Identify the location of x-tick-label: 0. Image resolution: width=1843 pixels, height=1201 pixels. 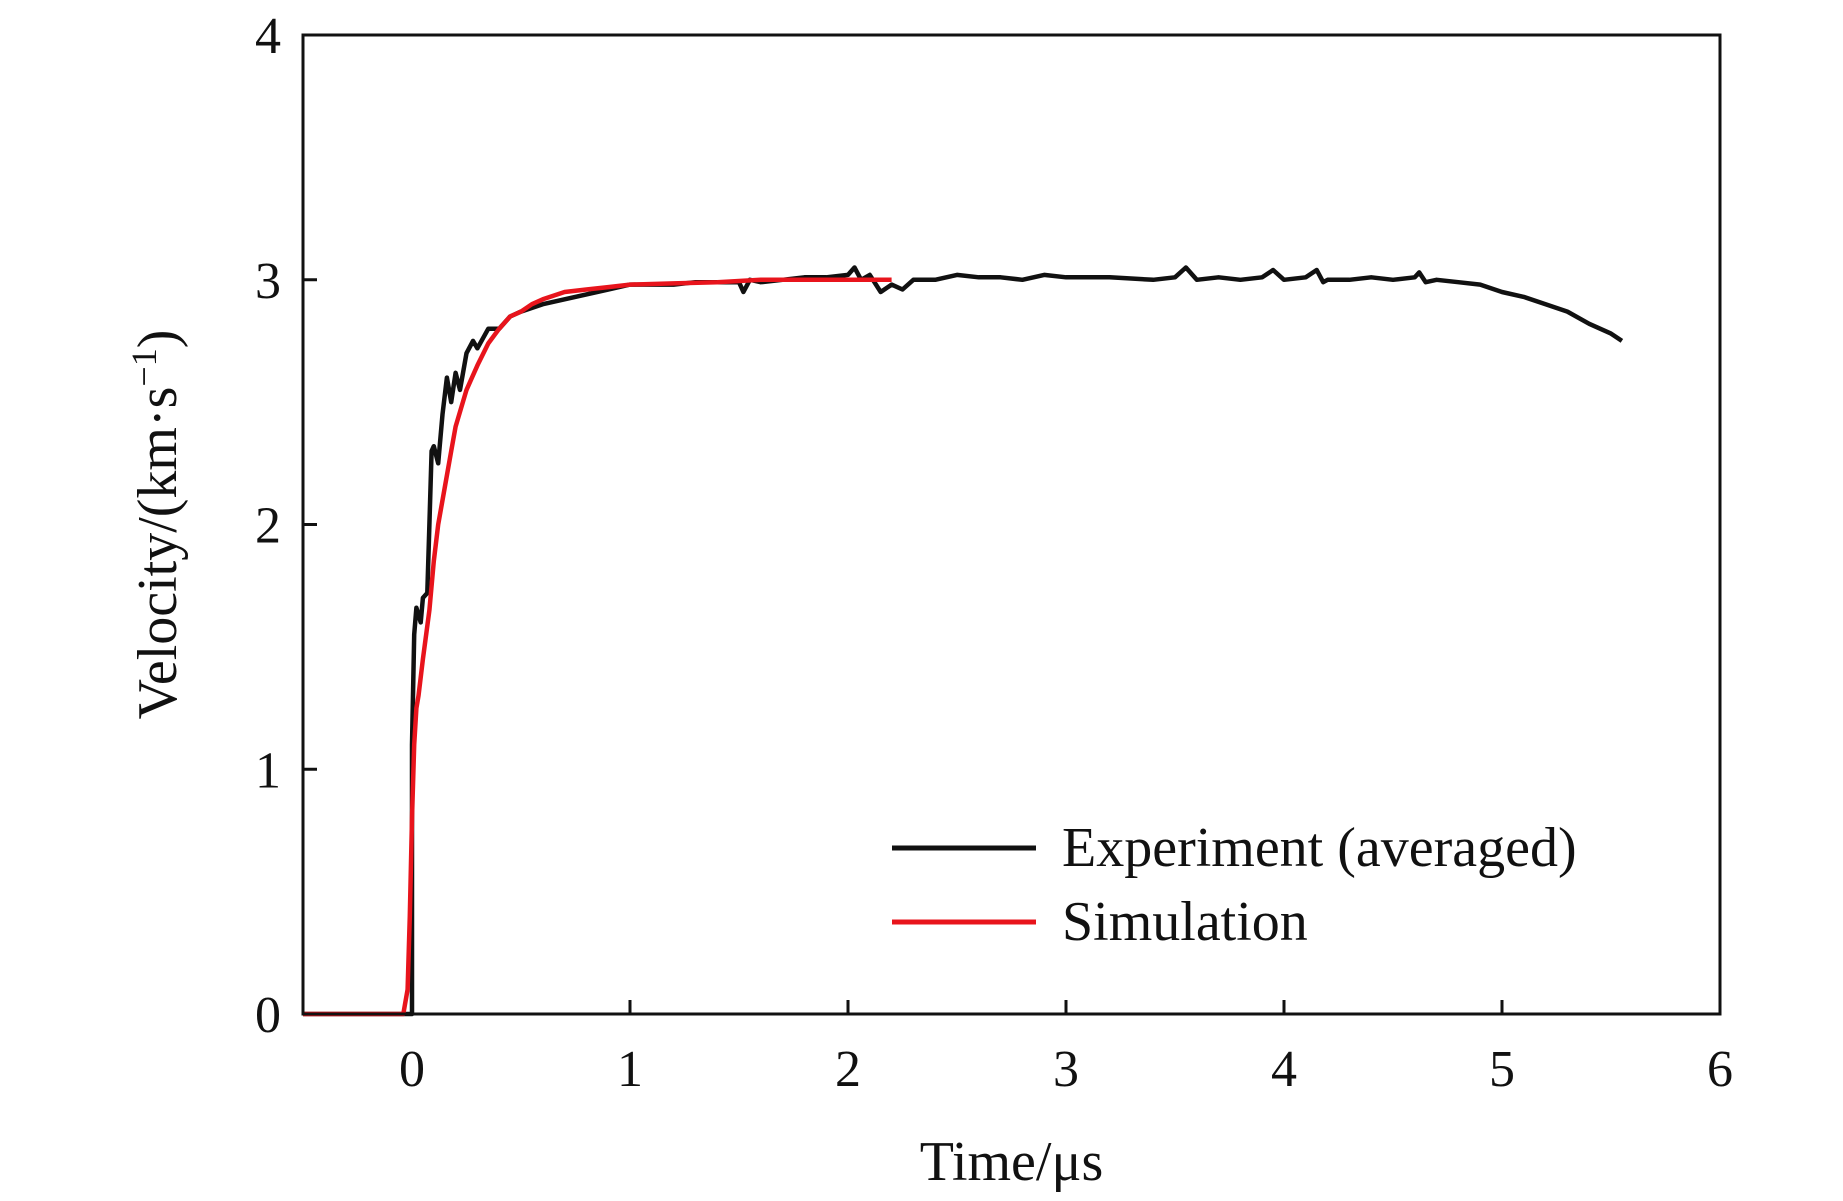
(412, 1069).